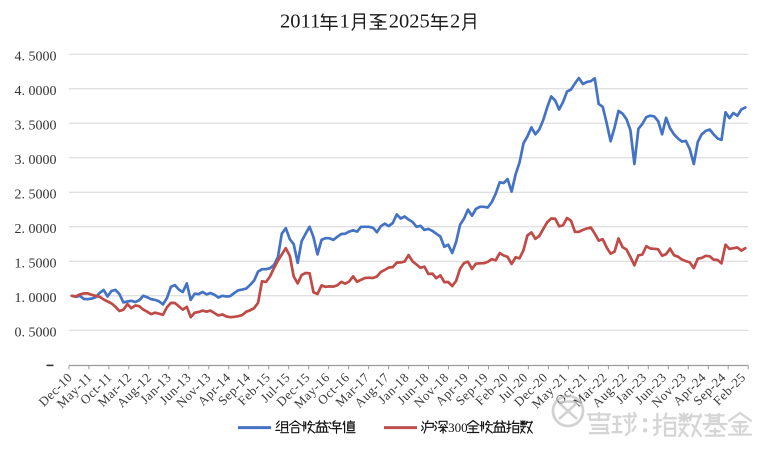 The width and height of the screenshot is (759, 449). I want to click on svg-text: 2. 0000, so click(36, 229).